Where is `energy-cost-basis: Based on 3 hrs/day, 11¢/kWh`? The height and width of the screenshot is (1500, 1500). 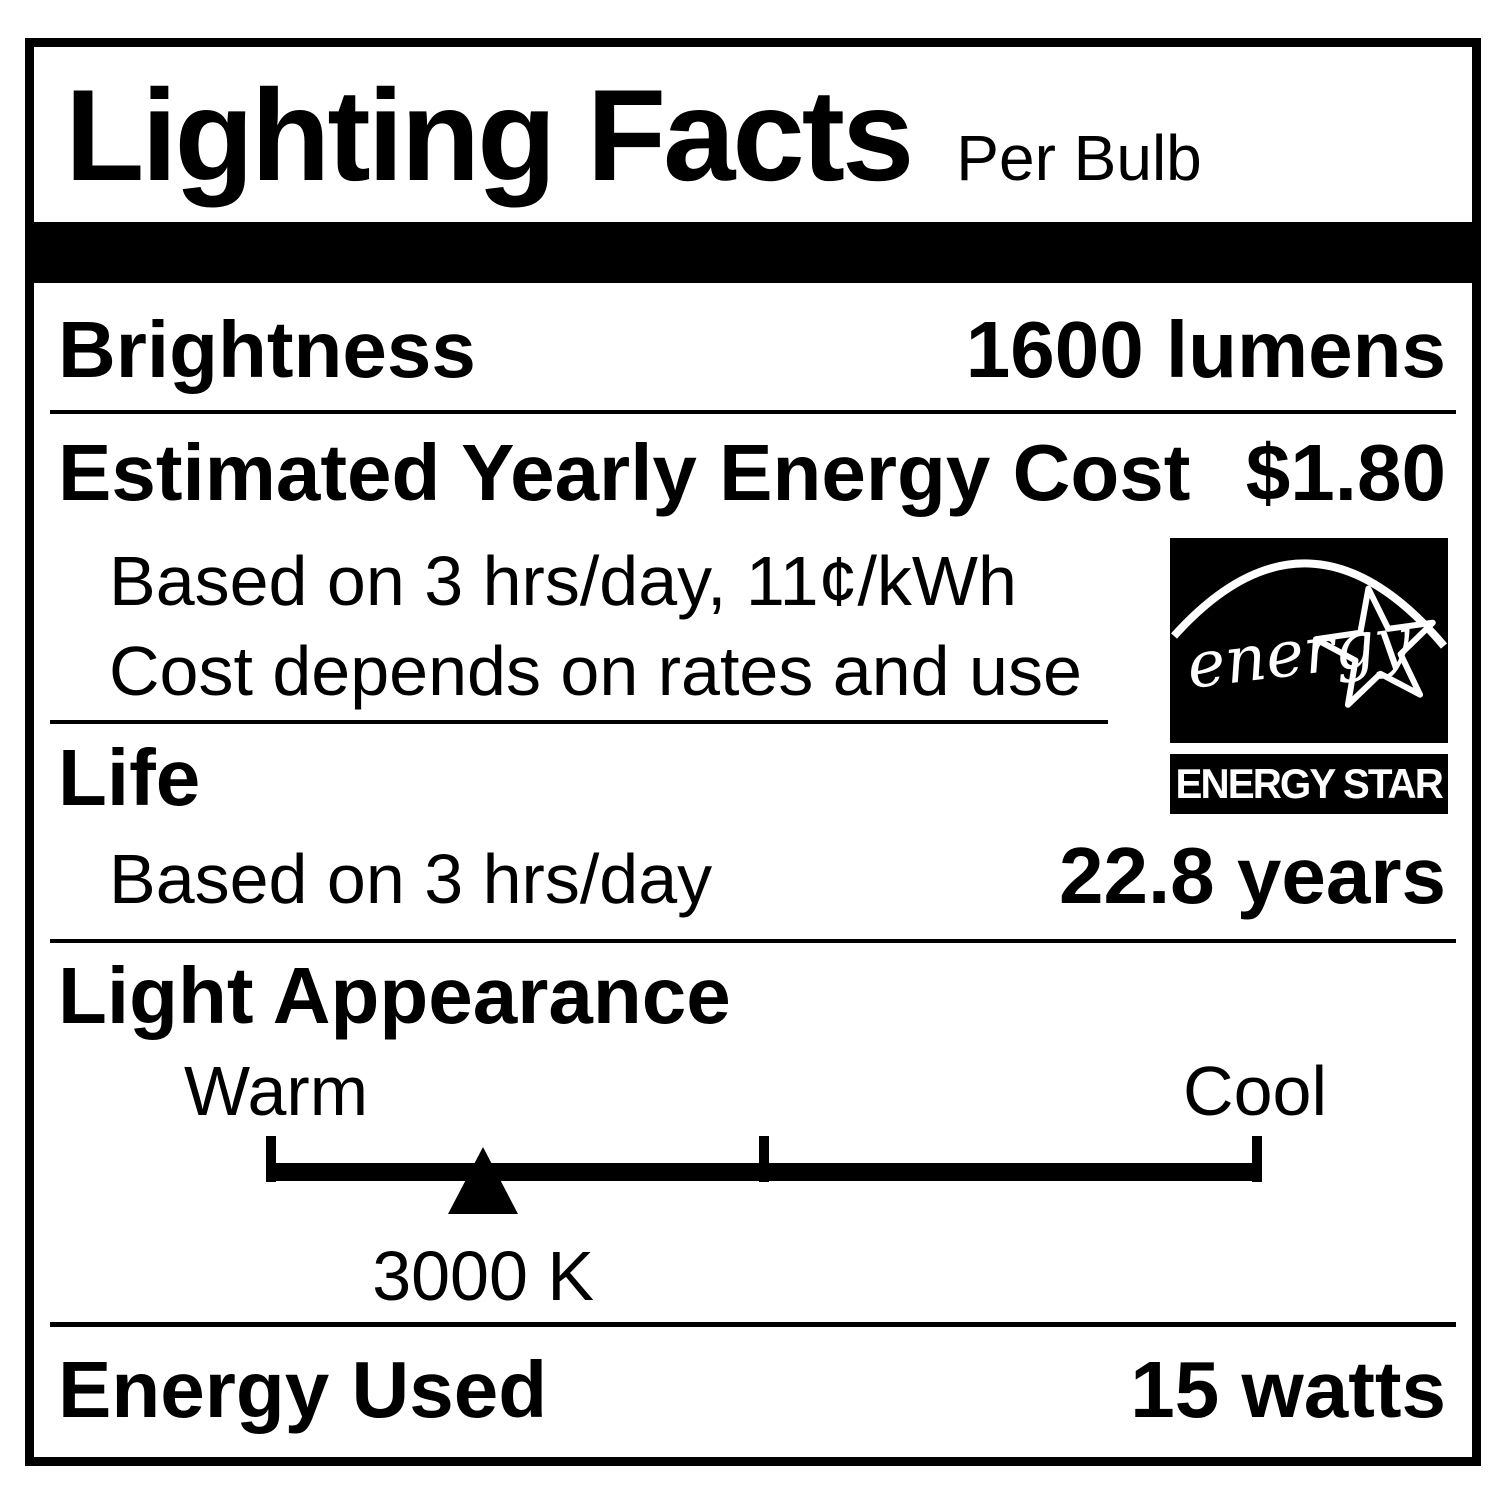
energy-cost-basis: Based on 3 hrs/day, 11¢/kWh is located at coordinates (563, 581).